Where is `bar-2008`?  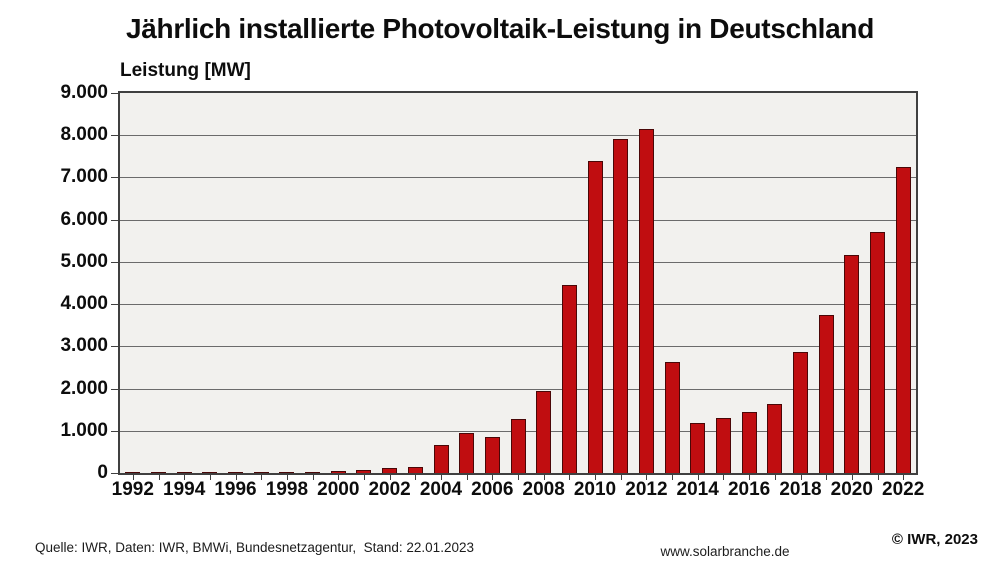
bar-2008 is located at coordinates (544, 431).